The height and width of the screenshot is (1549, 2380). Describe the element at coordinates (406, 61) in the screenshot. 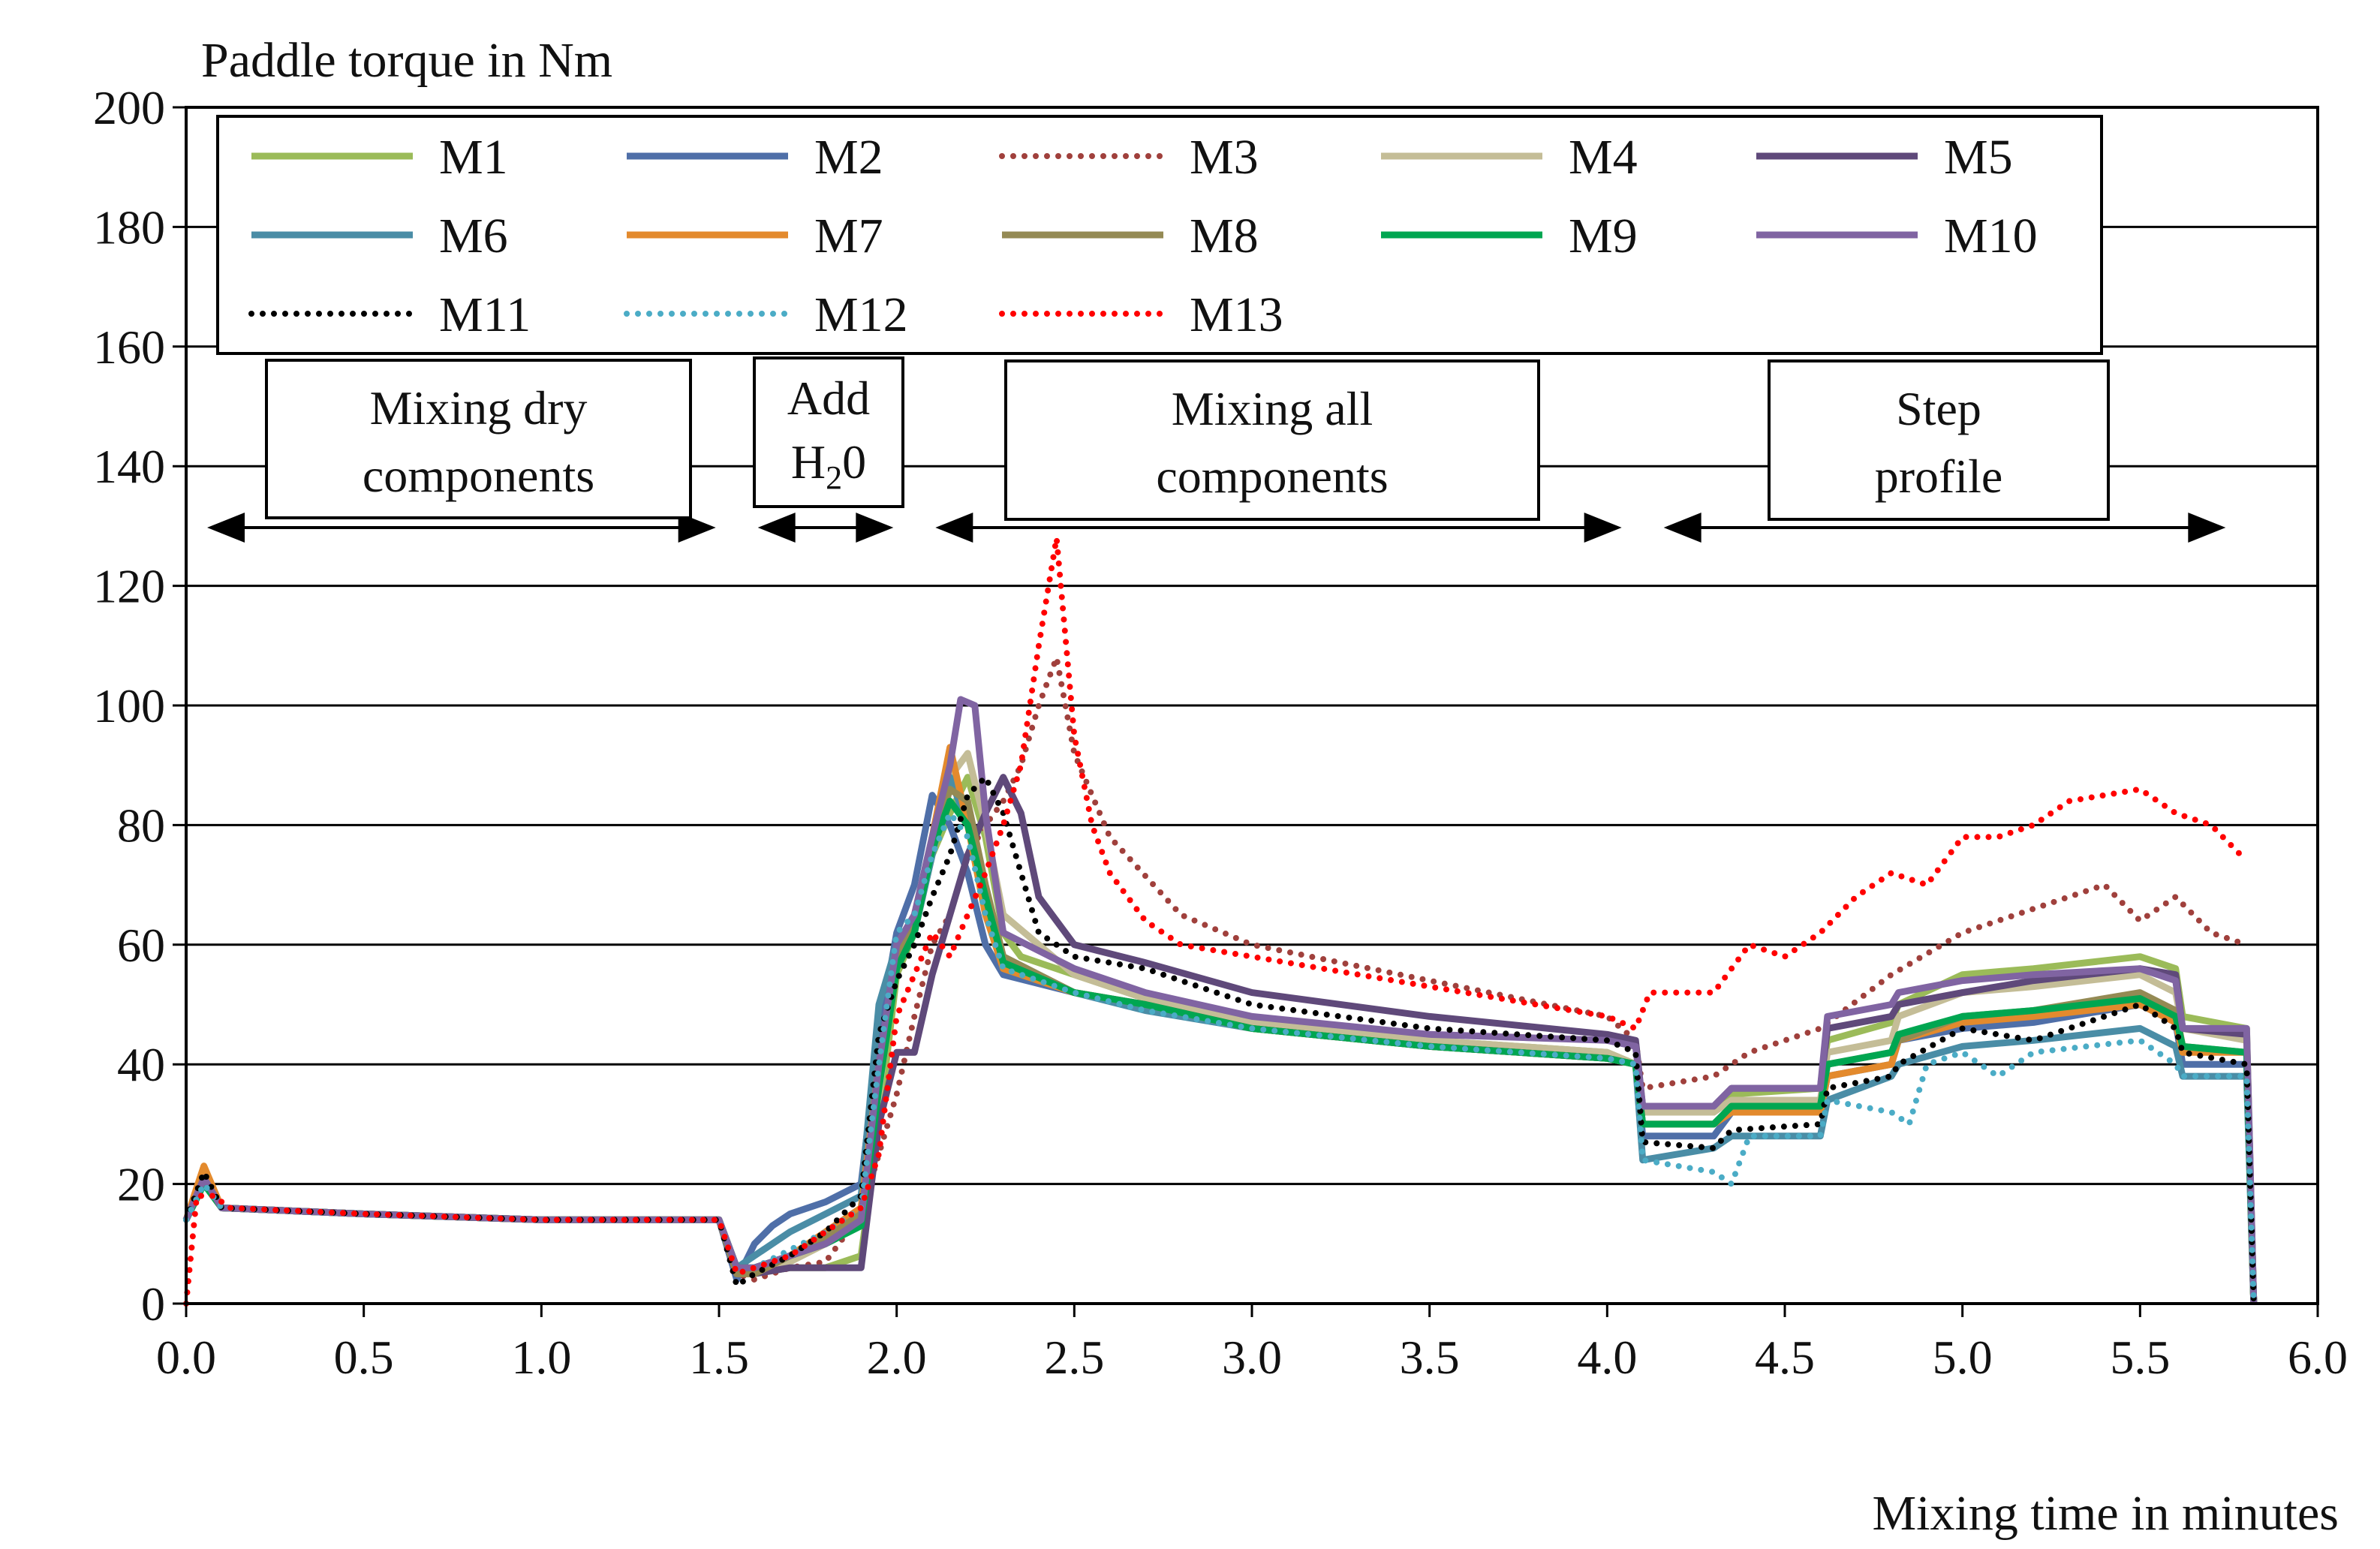

I see `y-axis-title: Paddle torque in Nm` at that location.